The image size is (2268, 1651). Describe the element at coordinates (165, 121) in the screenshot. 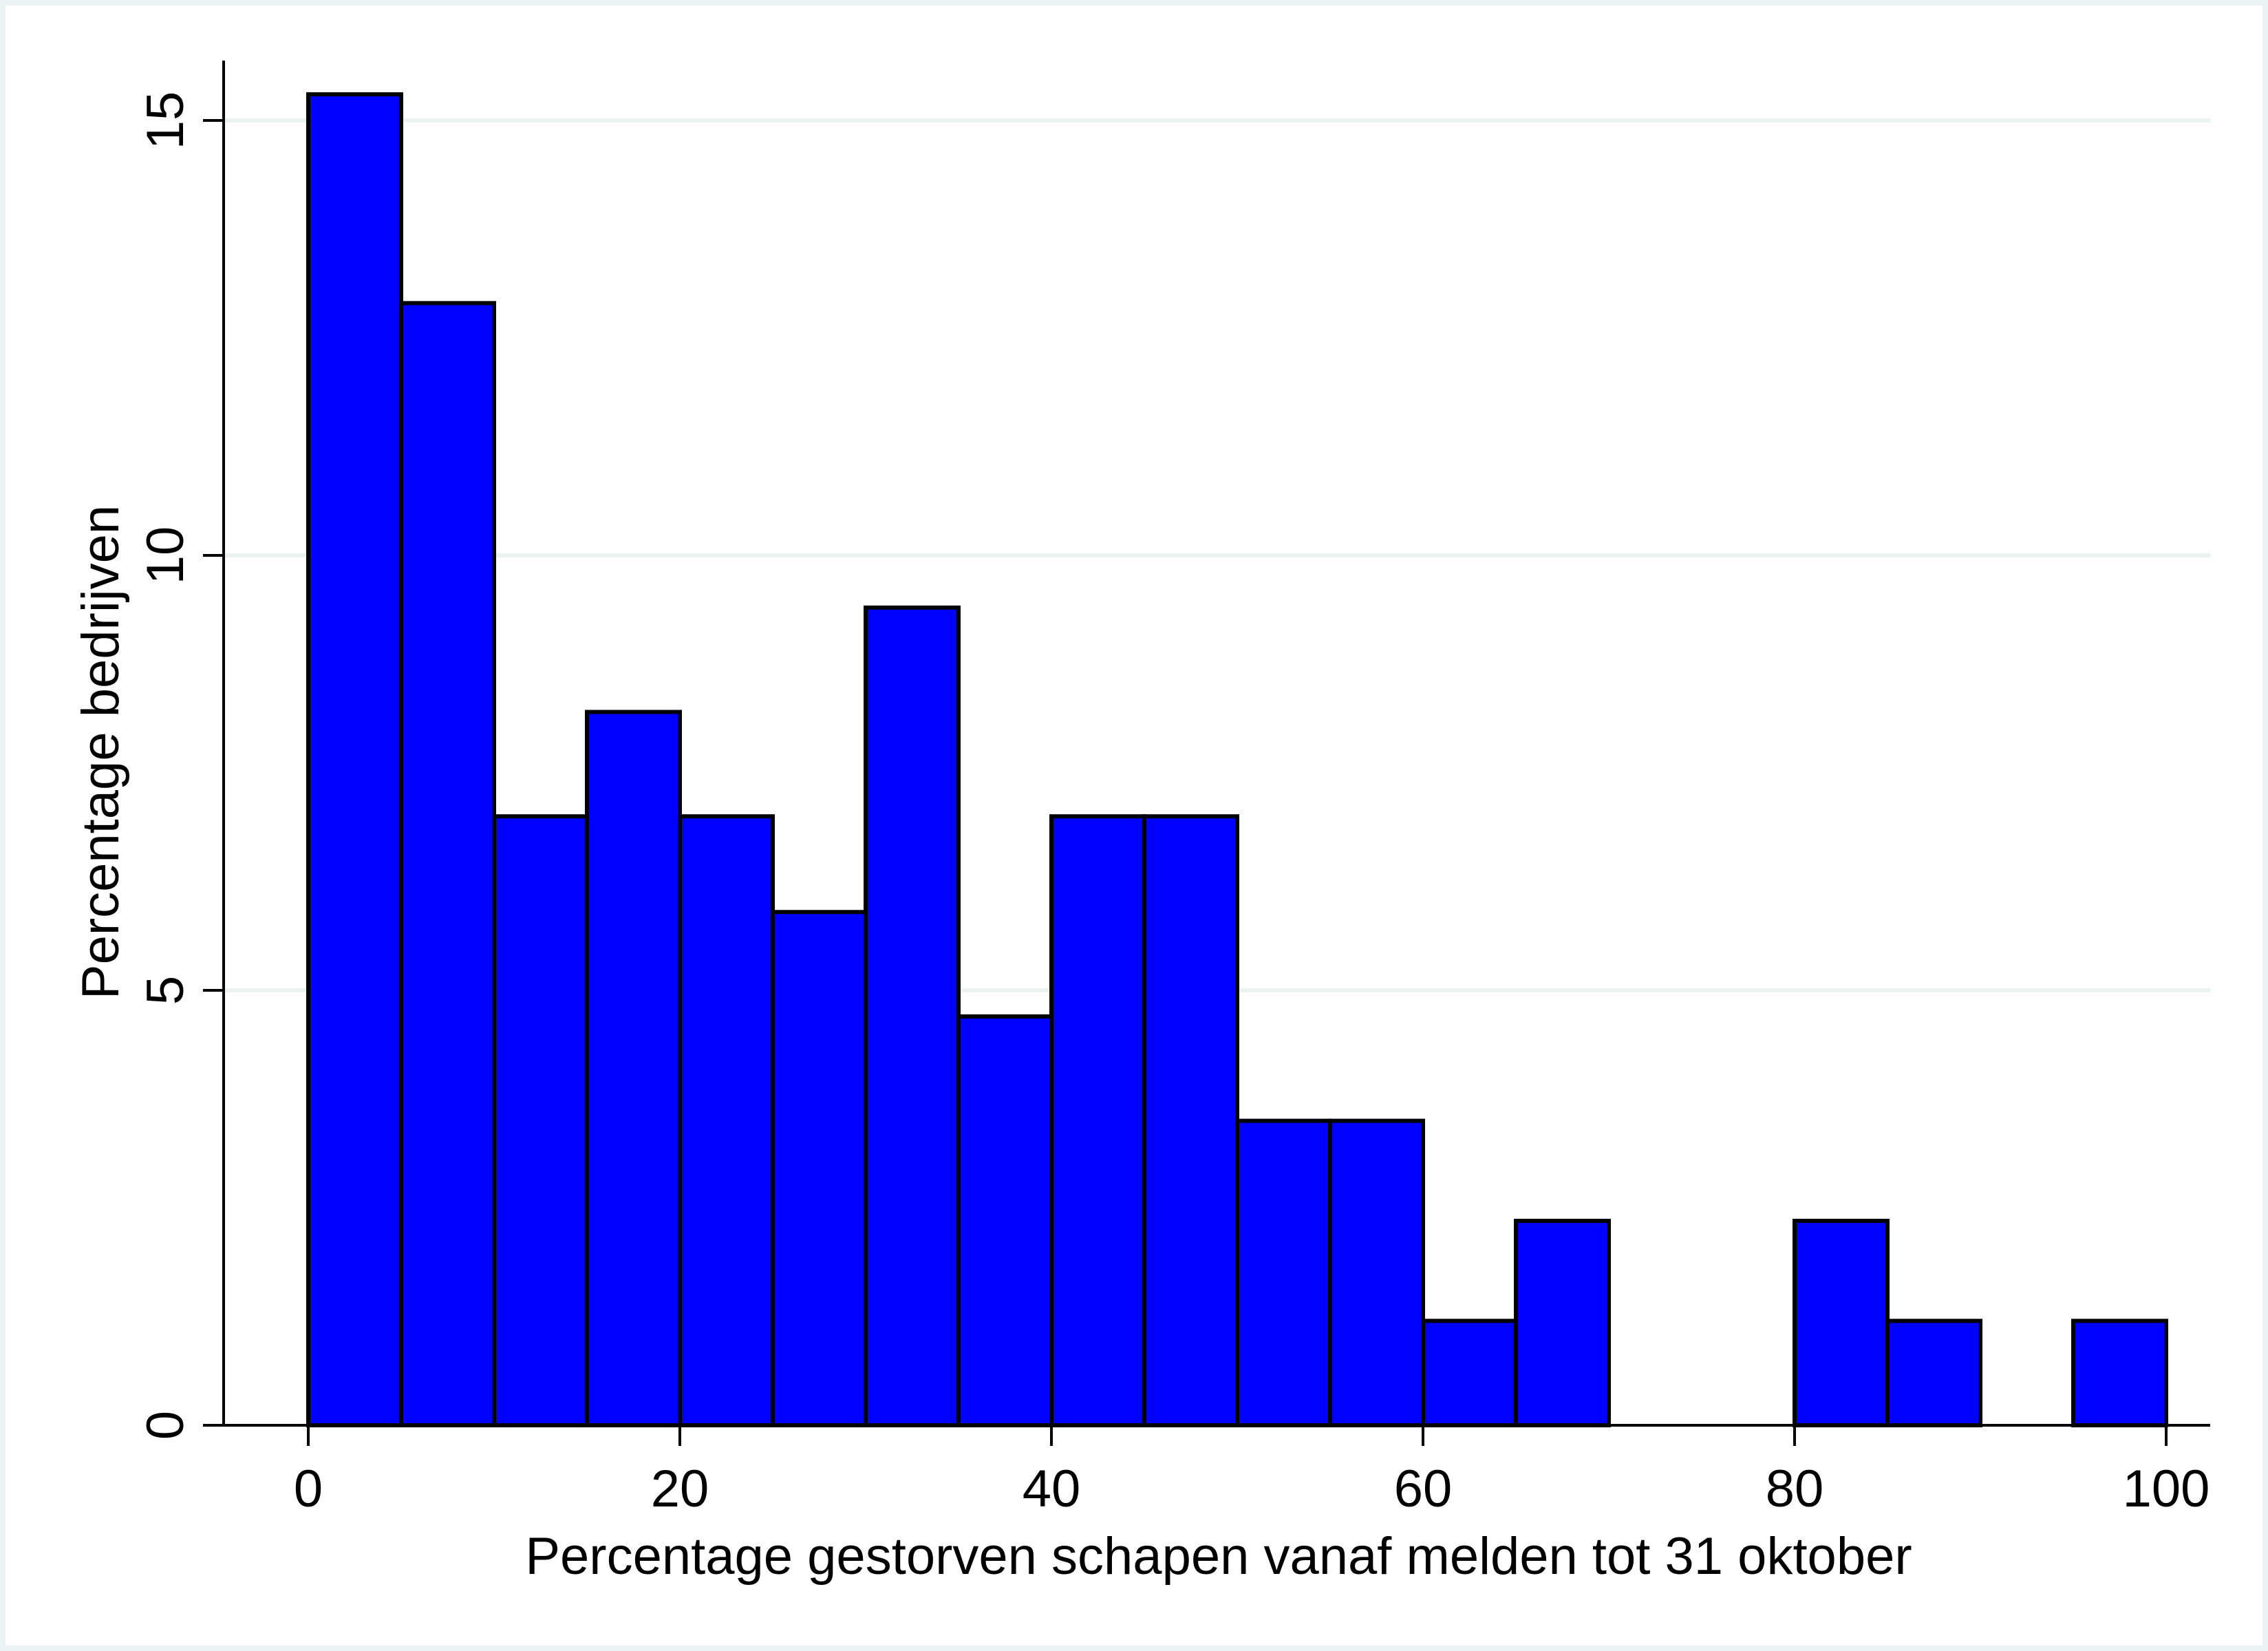

I see `y-tick-label: 15` at that location.